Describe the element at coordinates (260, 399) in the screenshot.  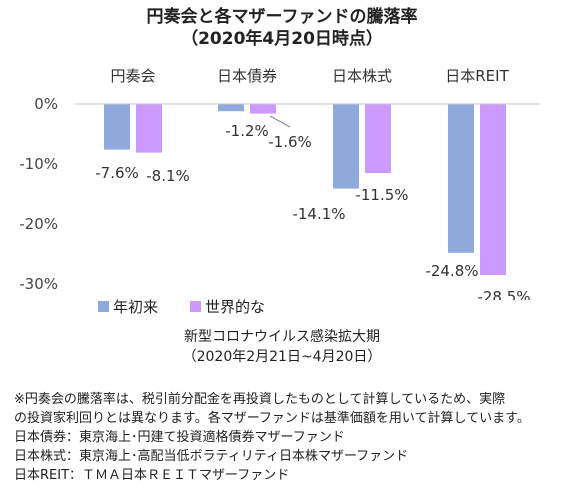
I see `footnote-line: ※円奏会の騰落率は、税引前分配金を再投資したものとして計算しているため、実際` at that location.